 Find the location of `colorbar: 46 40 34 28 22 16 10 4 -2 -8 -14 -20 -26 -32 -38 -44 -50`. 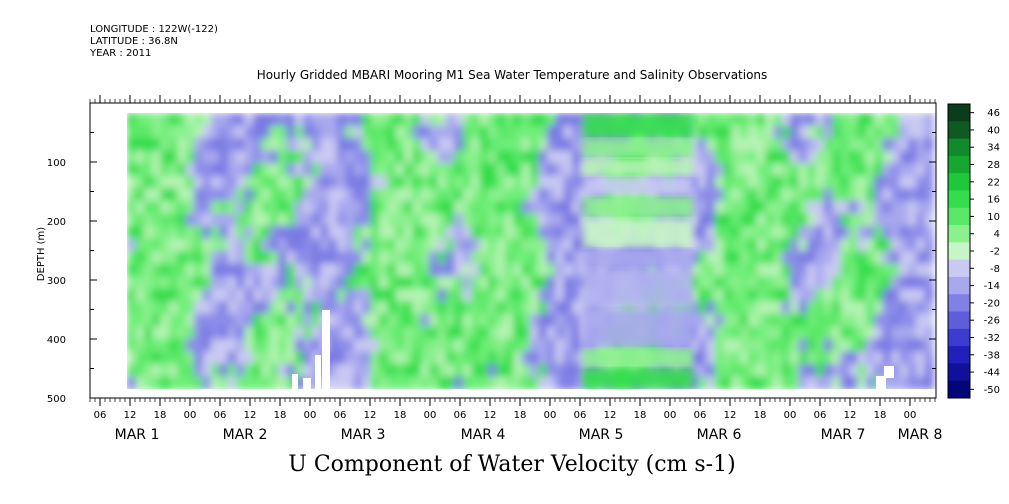

colorbar: 46 40 34 28 22 16 10 4 -2 -8 -14 -20 -26 -32 -38 -44 -50 is located at coordinates (973, 251).